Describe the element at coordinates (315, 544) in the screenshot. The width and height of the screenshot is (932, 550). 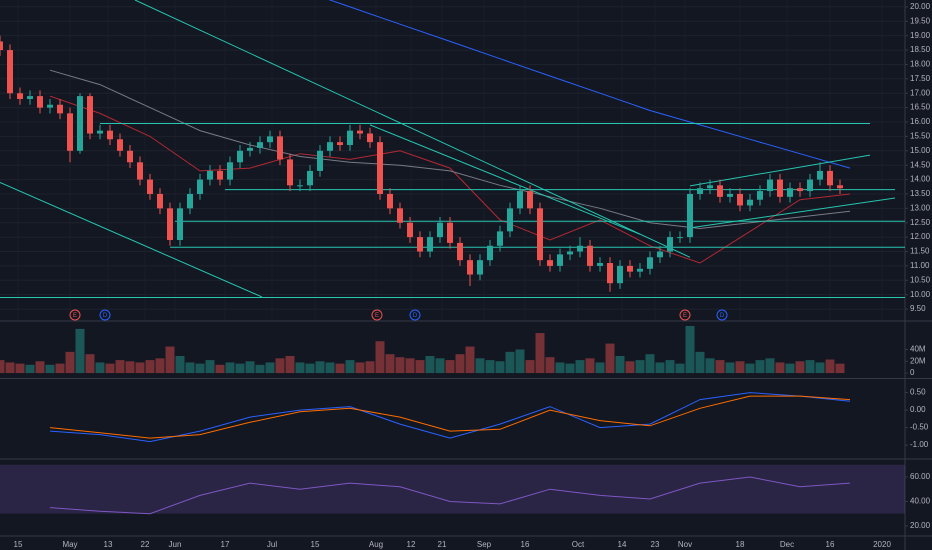
I see `x-tick-label: 15` at that location.